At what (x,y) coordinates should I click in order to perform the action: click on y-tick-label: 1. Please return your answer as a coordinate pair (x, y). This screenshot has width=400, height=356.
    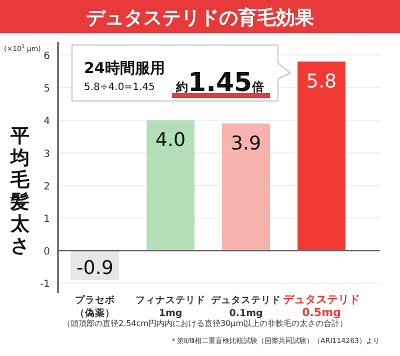
    Looking at the image, I should click on (47, 220).